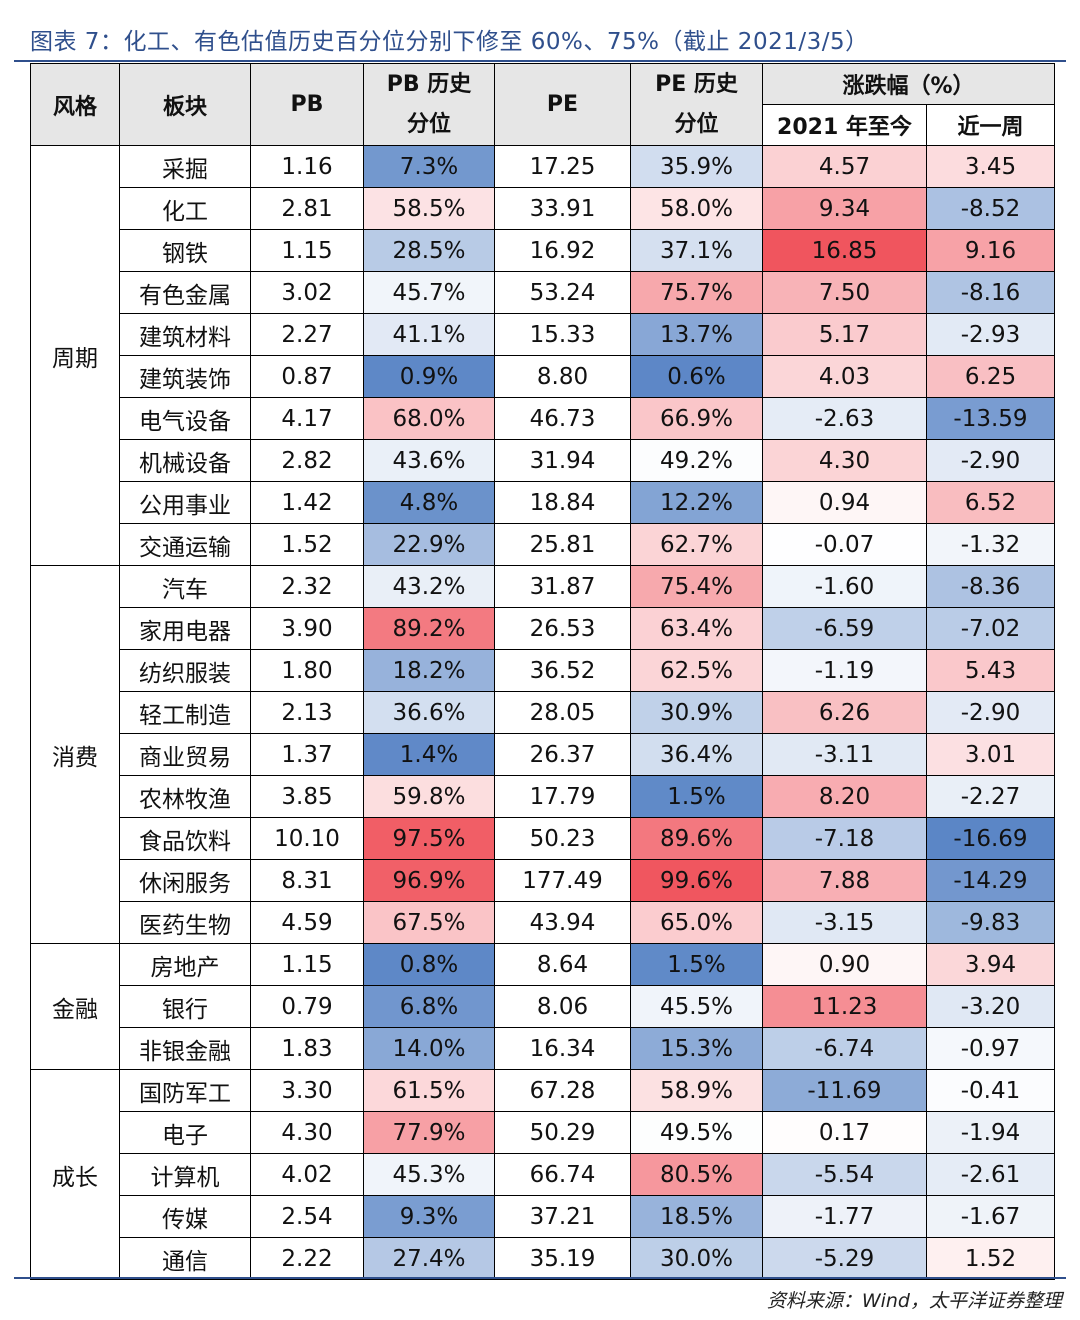 The width and height of the screenshot is (1080, 1320). Describe the element at coordinates (307, 334) in the screenshot. I see `pb-cell: 2.27` at that location.